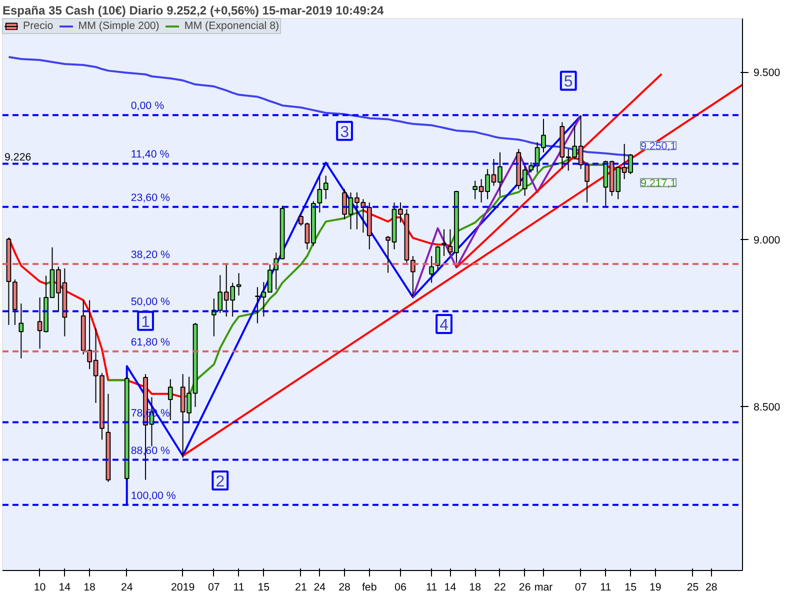 The image size is (800, 600). Describe the element at coordinates (369, 588) in the screenshot. I see `x-tick-label: feb` at that location.